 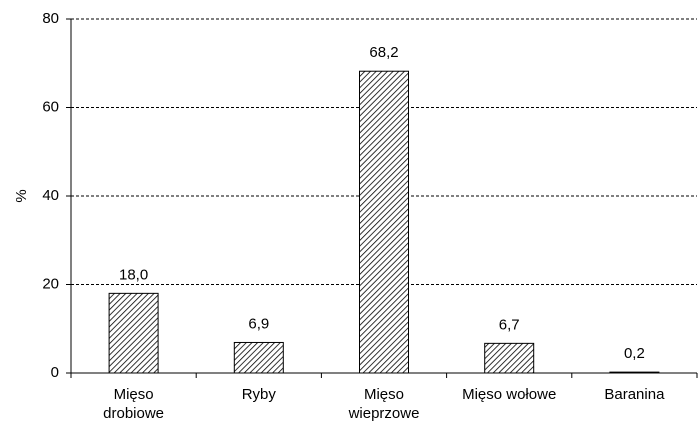 I want to click on y-tick-label: 20, so click(x=50, y=283).